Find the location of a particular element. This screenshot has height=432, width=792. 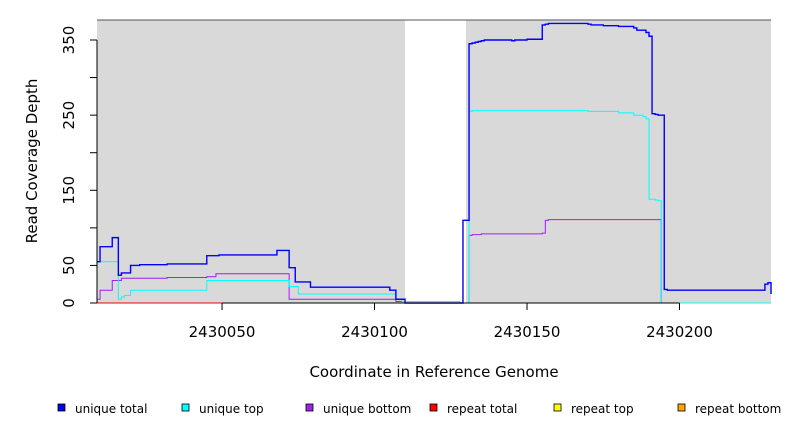

legend-label-unique-top: unique top is located at coordinates (231, 409).